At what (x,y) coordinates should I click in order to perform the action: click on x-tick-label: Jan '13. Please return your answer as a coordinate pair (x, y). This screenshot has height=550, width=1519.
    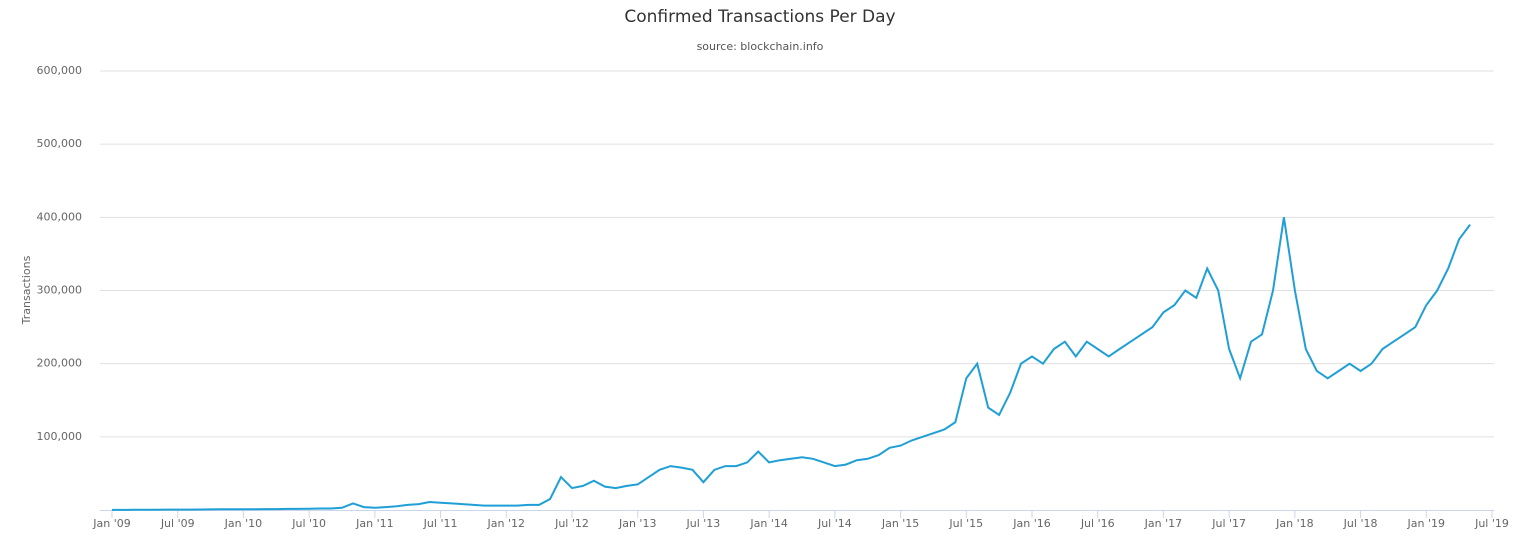
    Looking at the image, I should click on (637, 523).